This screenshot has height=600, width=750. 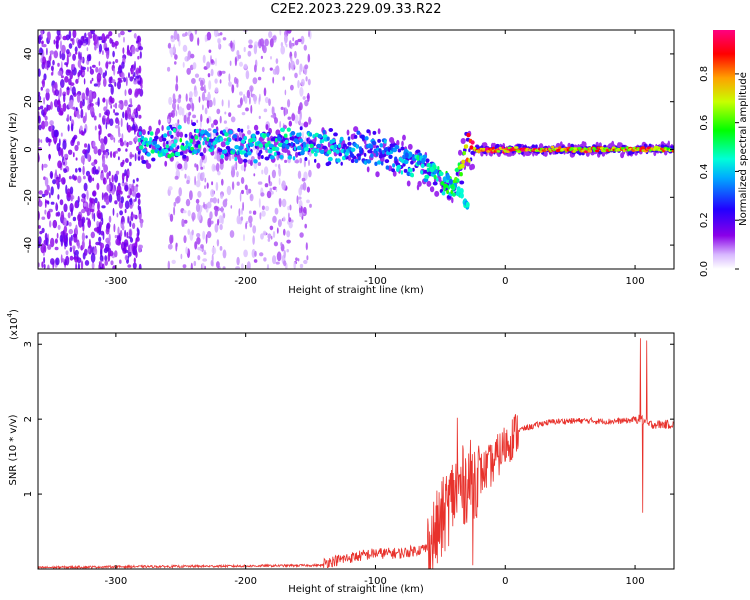 What do you see at coordinates (704, 269) in the screenshot?
I see `colorbar-tick-label: 0.0` at bounding box center [704, 269].